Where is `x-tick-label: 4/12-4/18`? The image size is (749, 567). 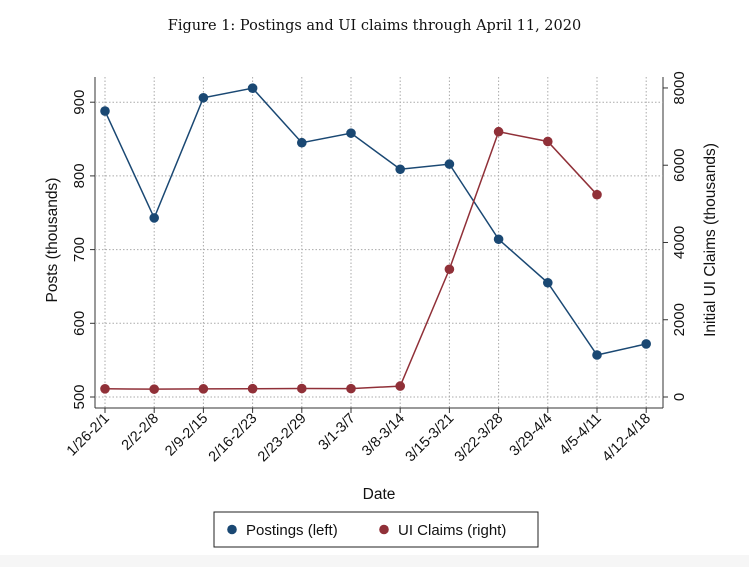
x-tick-label: 4/12-4/18 is located at coordinates (626, 438).